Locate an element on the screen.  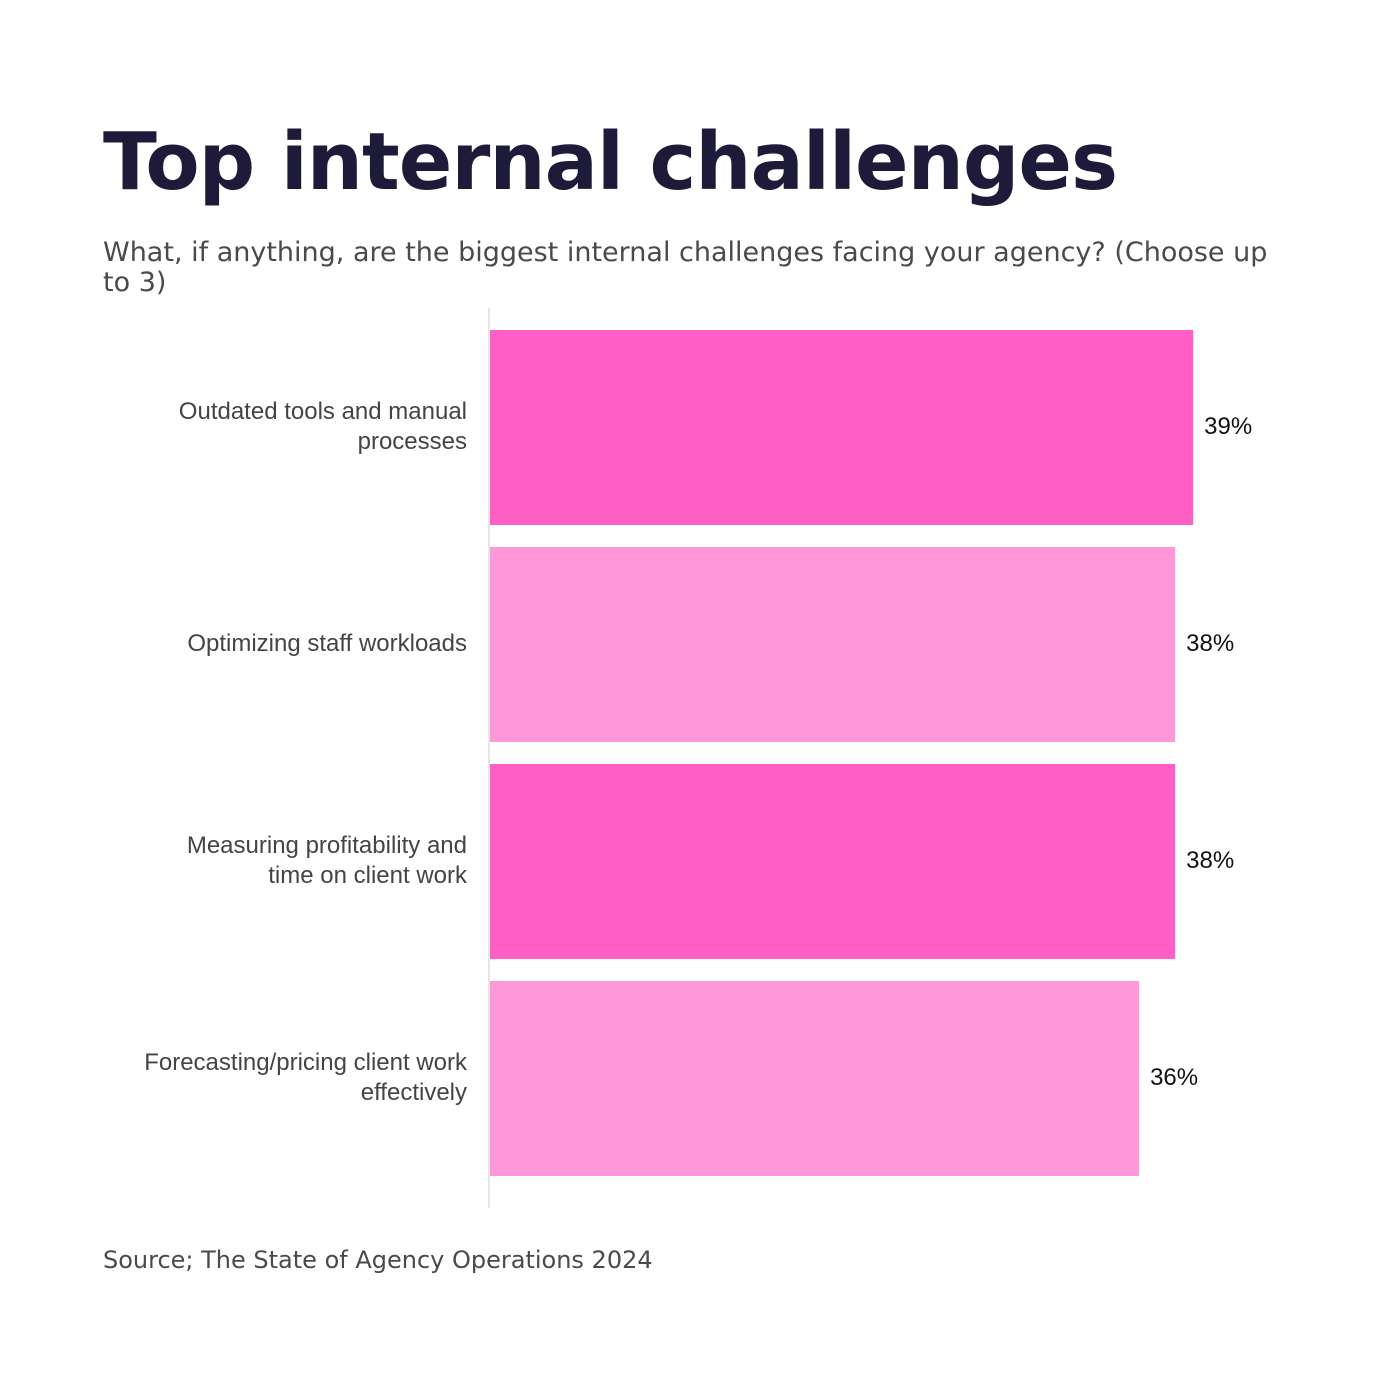
value-label-3: 38% is located at coordinates (1210, 860).